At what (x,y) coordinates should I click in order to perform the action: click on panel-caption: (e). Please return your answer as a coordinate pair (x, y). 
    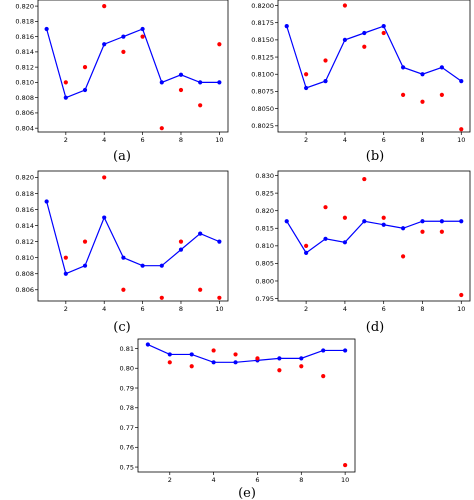
    Looking at the image, I should click on (247, 493).